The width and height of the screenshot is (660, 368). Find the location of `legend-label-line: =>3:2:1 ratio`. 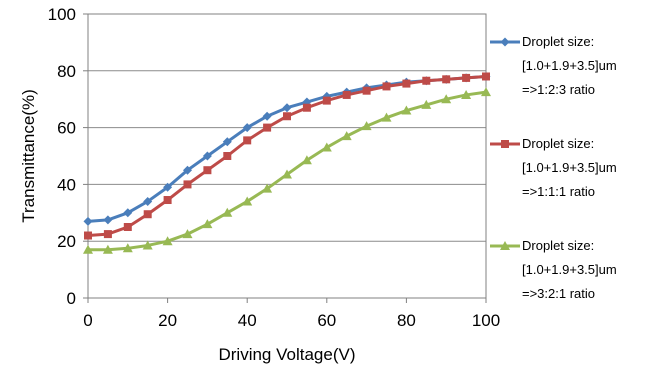

legend-label-line: =>3:2:1 ratio is located at coordinates (558, 293).